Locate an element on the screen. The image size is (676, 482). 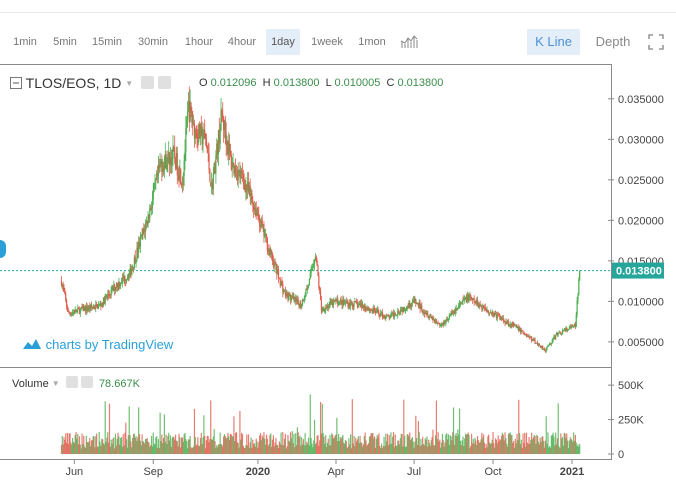
indicators-icon is located at coordinates (409, 42).